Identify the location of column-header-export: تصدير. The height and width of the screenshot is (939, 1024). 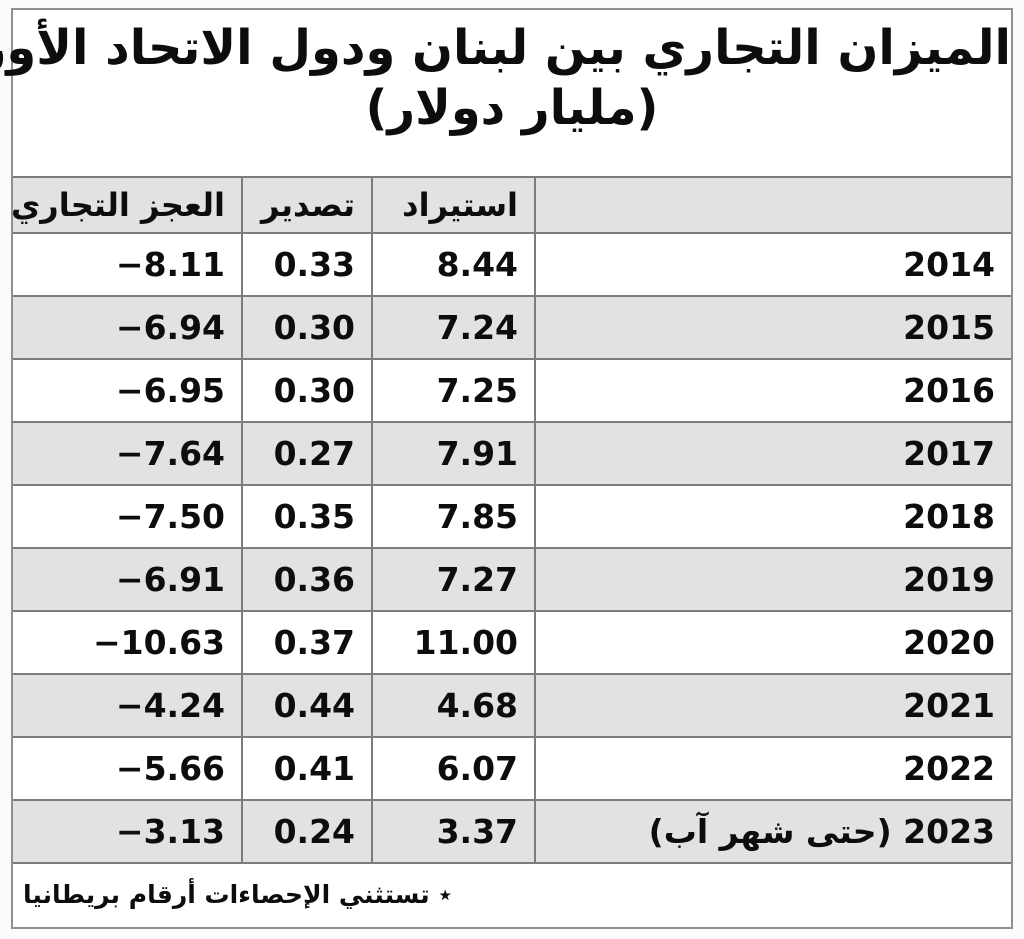
(308, 205).